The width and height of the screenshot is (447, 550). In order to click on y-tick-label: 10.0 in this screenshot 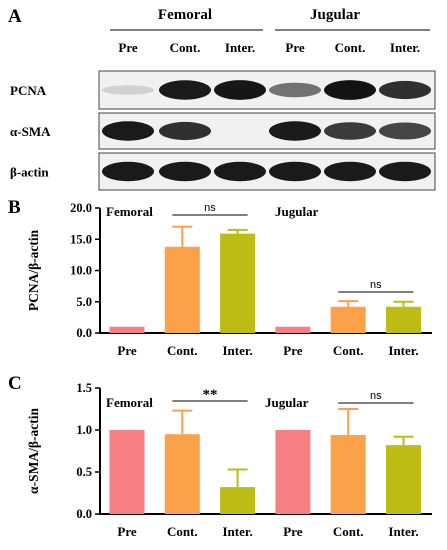, I will do `click(81, 271)`.